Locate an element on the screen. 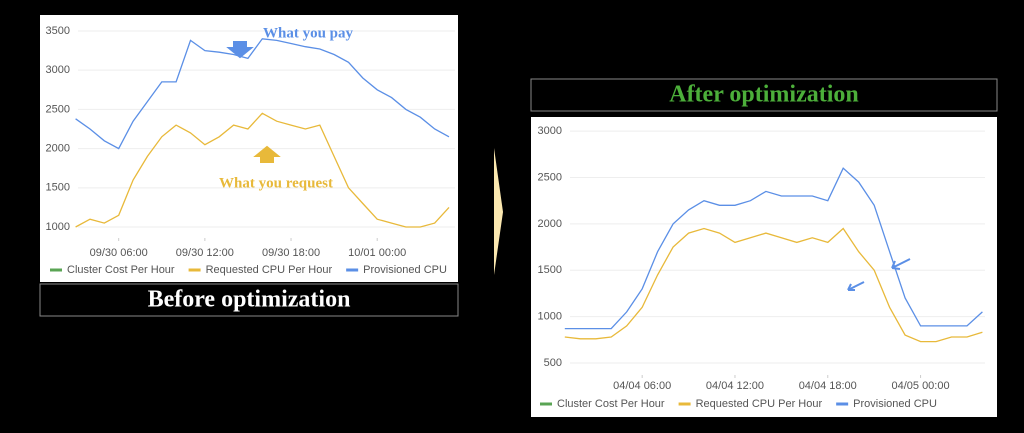 The image size is (1024, 433). chart-title: Before optimization is located at coordinates (249, 300).